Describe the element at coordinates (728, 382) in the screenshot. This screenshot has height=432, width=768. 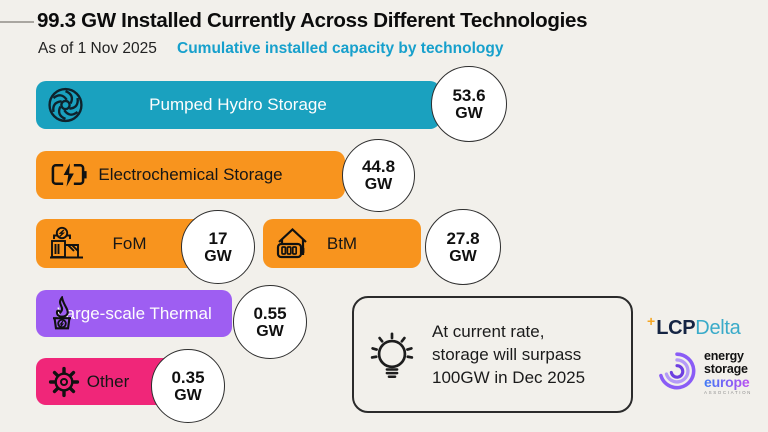
I see `ese-word-europe: europe` at that location.